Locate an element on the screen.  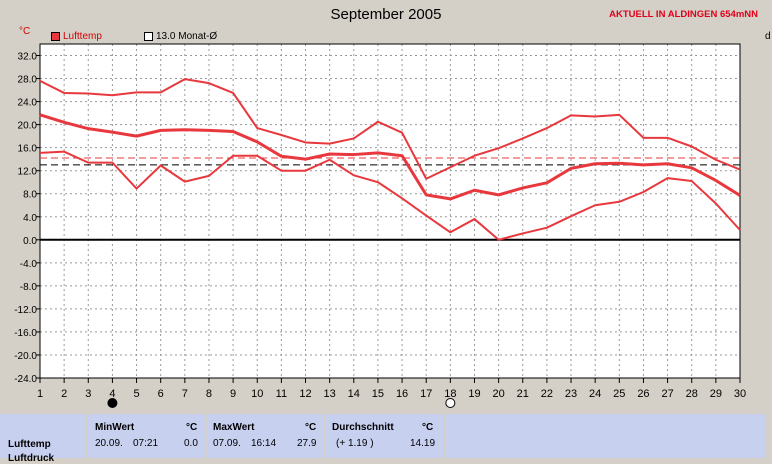
x-tick-label: 10 is located at coordinates (257, 394).